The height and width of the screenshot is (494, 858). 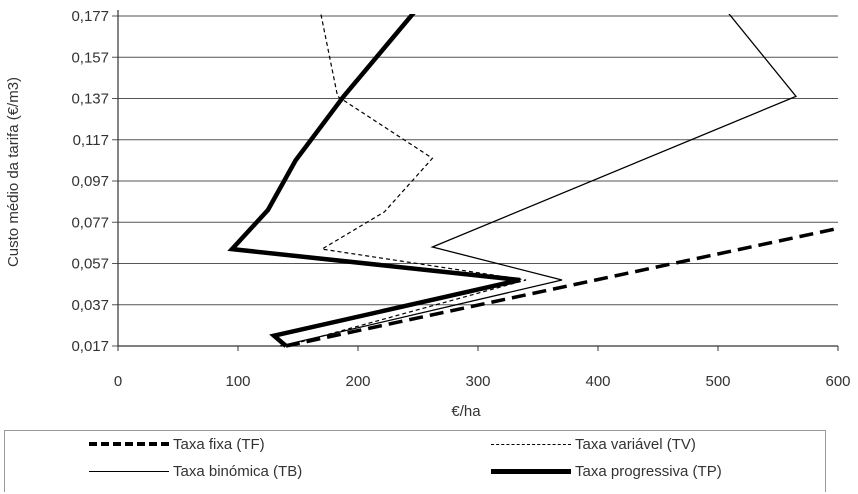 What do you see at coordinates (531, 444) in the screenshot?
I see `legend-swatch-tv` at bounding box center [531, 444].